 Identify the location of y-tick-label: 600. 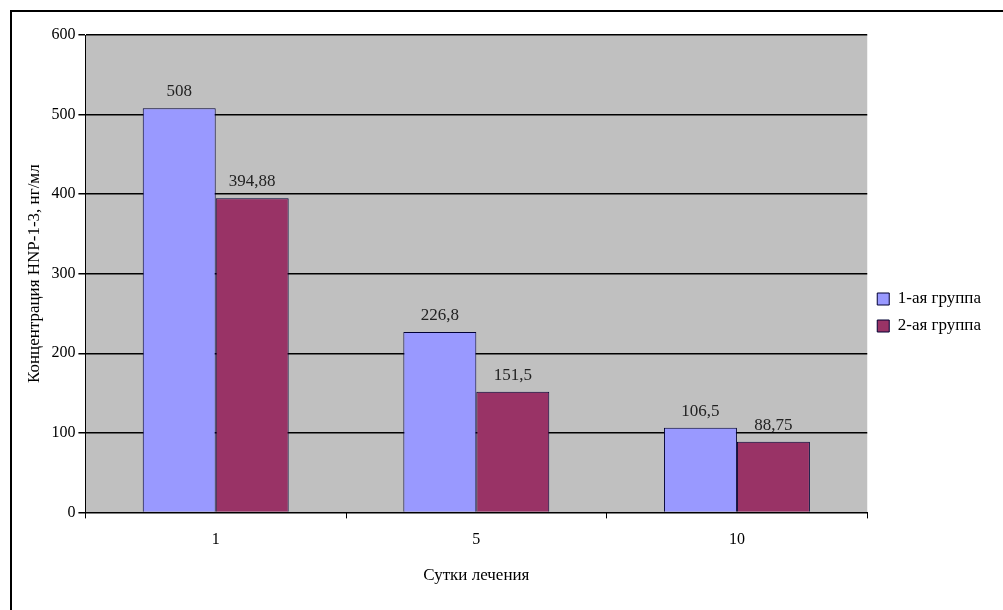
(63, 34).